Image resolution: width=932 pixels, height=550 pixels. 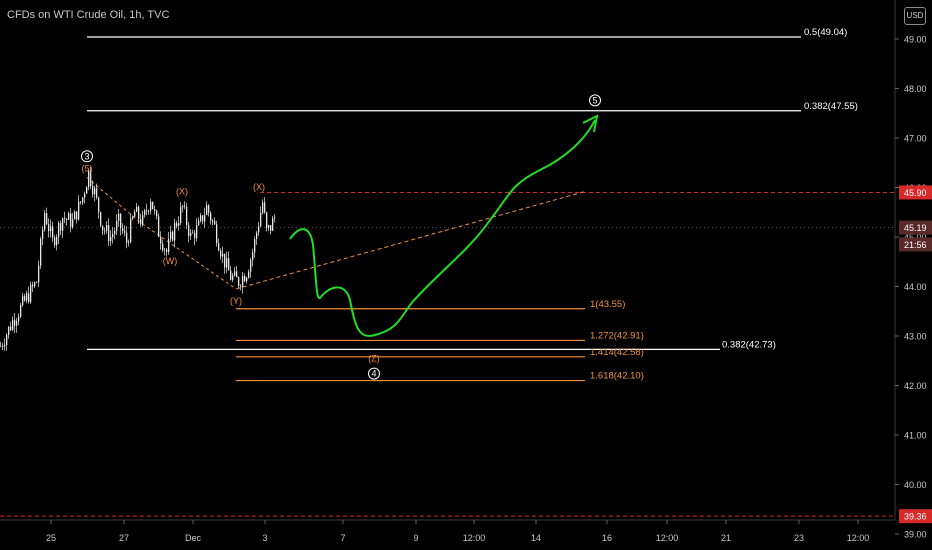 What do you see at coordinates (410, 240) in the screenshot?
I see `projection-dashed-line` at bounding box center [410, 240].